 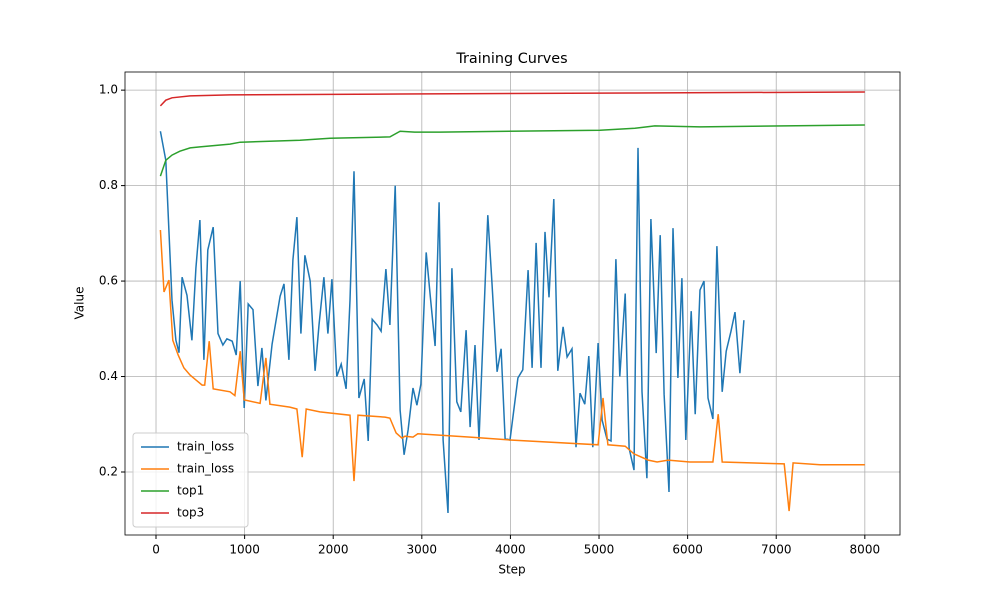 I want to click on x-tick-label: 7000, so click(x=776, y=550).